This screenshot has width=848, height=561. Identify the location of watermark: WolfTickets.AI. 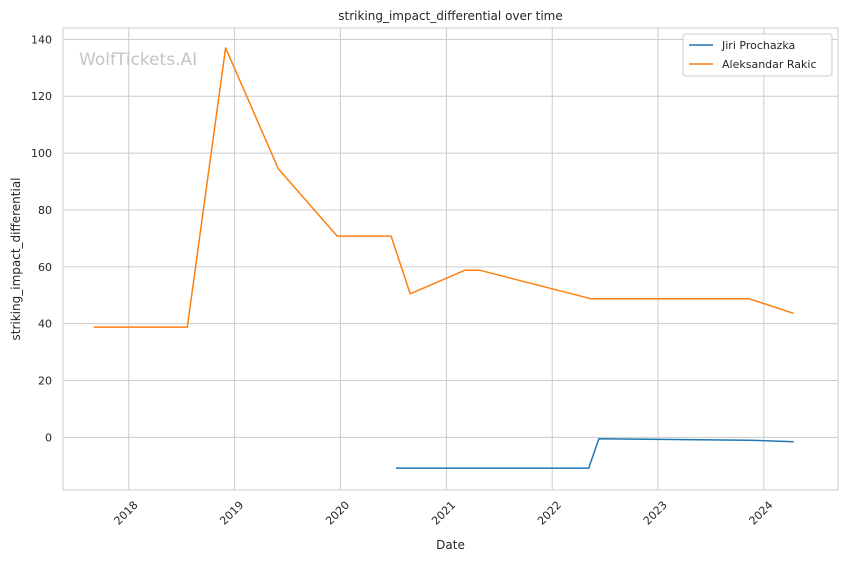
(138, 60).